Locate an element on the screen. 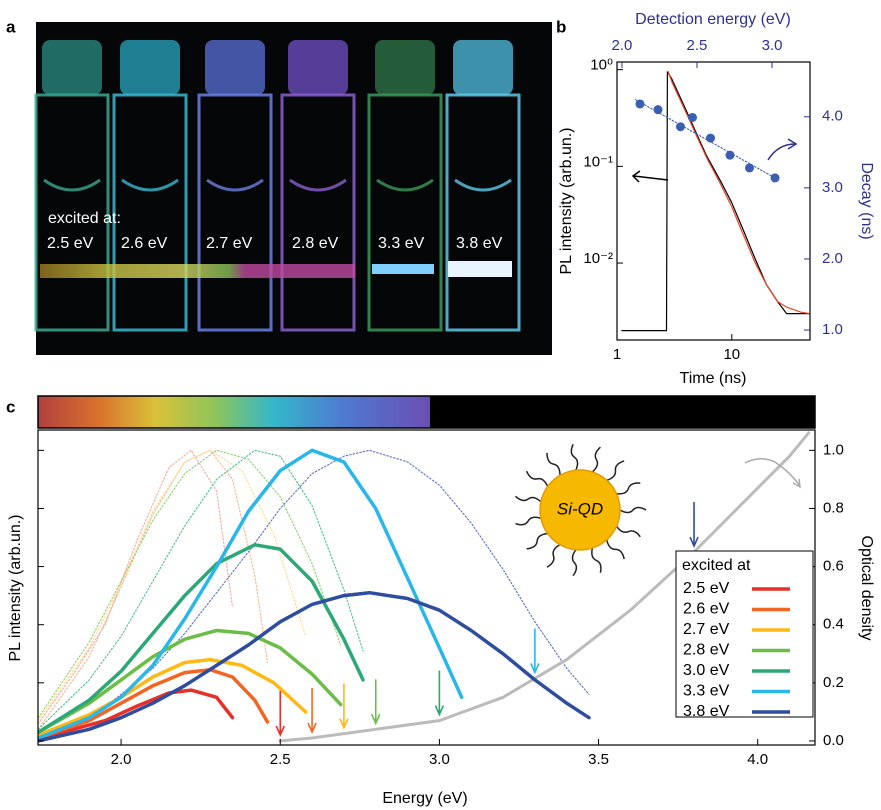 The width and height of the screenshot is (881, 810). photo-label: 3.3 eV is located at coordinates (401, 243).